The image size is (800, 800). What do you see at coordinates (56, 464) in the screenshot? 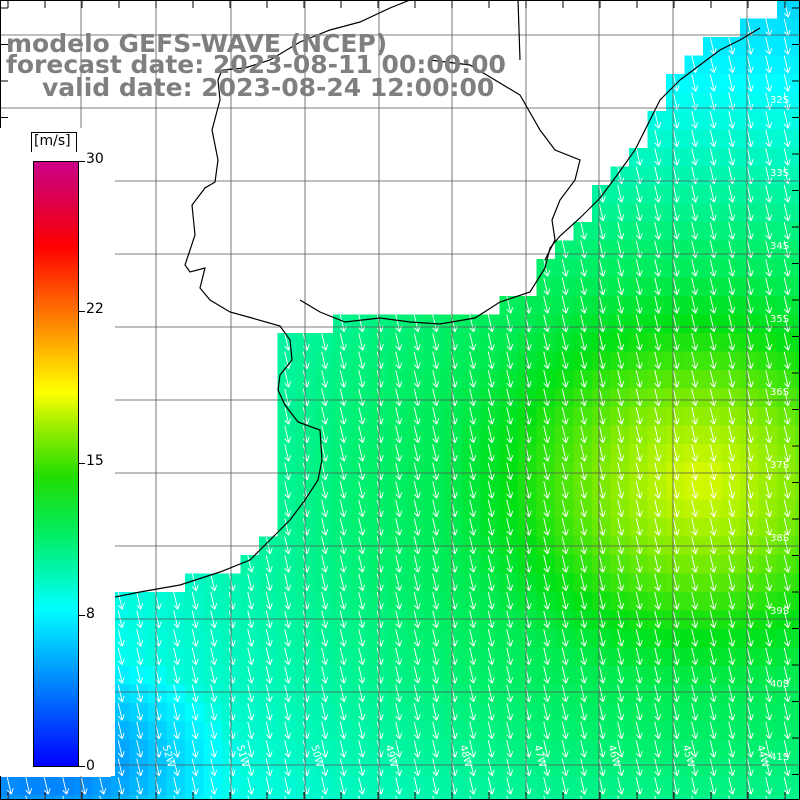
I see `colorbar` at bounding box center [56, 464].